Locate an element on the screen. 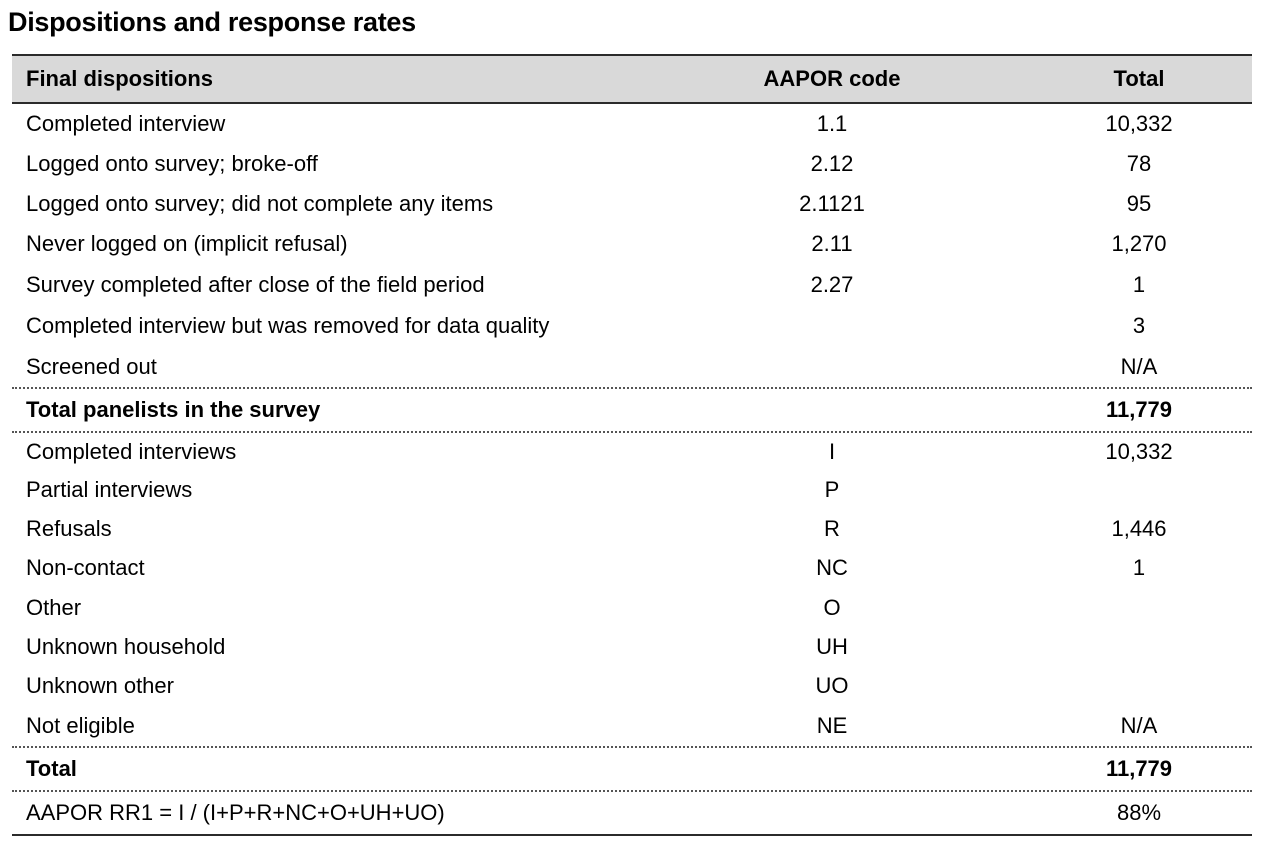  row-code: UO is located at coordinates (832, 685).